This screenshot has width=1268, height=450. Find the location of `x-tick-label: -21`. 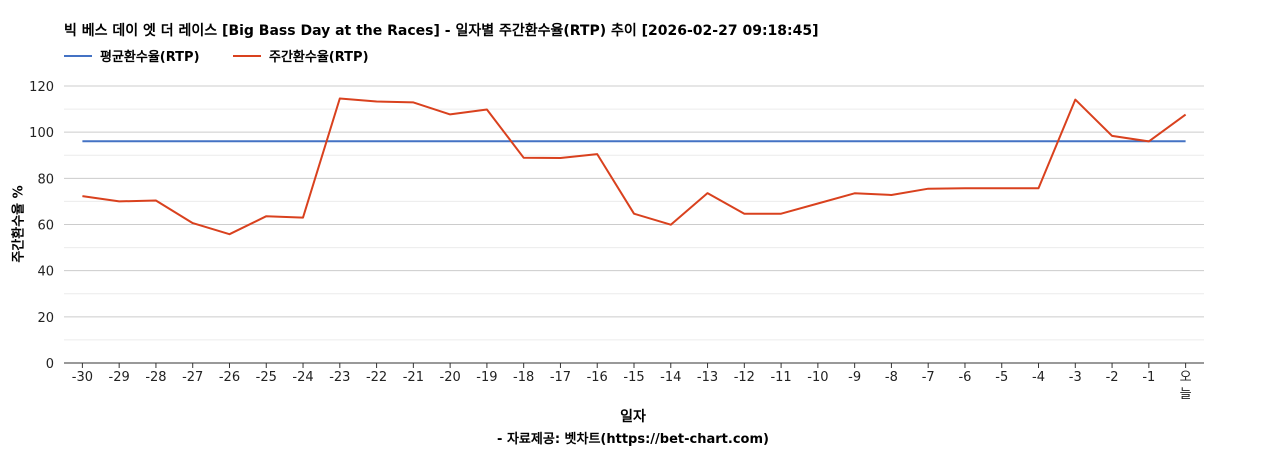

x-tick-label: -21 is located at coordinates (413, 377).